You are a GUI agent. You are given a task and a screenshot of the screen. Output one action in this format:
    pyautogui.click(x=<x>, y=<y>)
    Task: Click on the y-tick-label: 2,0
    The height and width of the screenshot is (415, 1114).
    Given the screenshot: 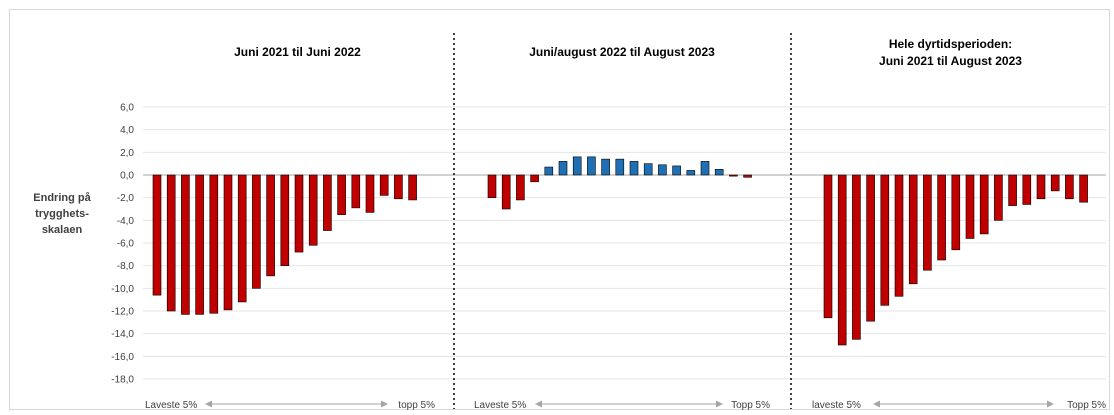 What is the action you would take?
    pyautogui.click(x=127, y=153)
    